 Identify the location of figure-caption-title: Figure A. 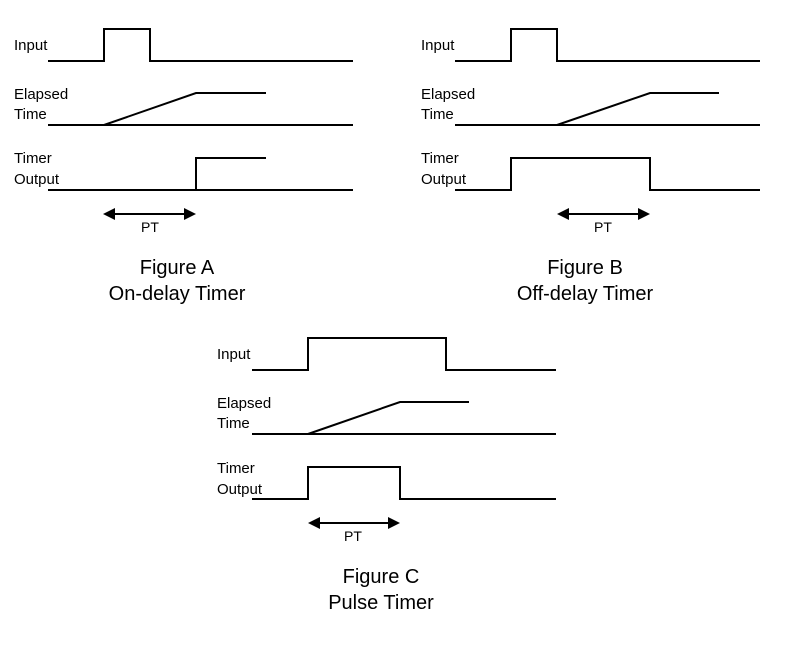
(177, 268).